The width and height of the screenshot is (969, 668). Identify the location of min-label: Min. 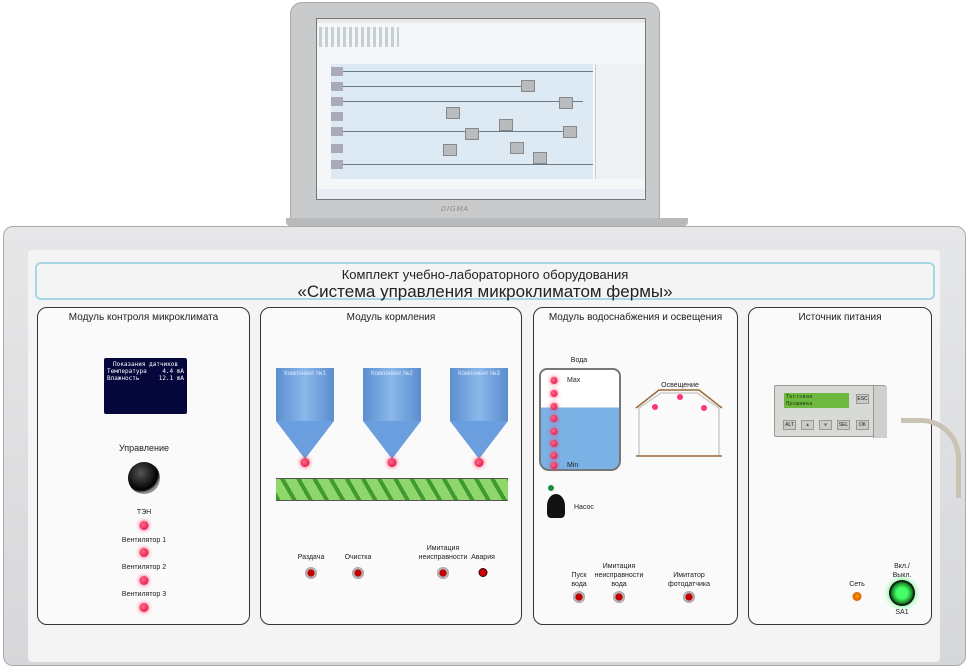
(573, 465).